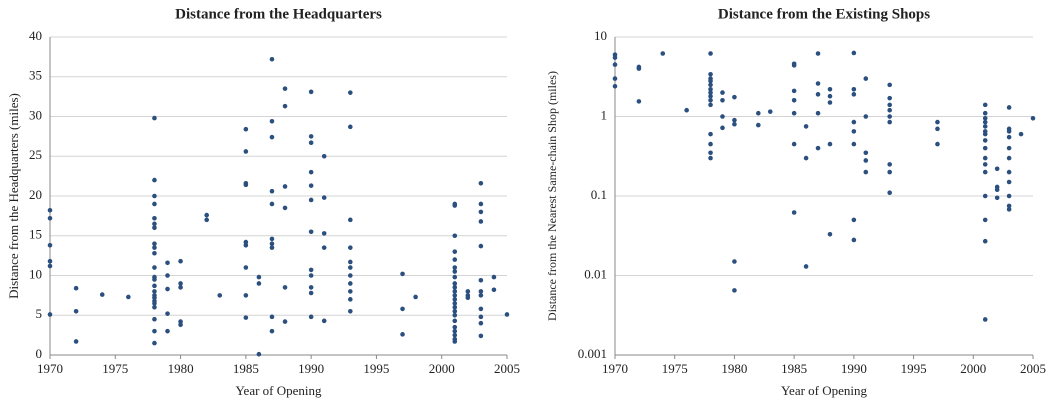  I want to click on y-tick-label: 30, so click(35, 114).